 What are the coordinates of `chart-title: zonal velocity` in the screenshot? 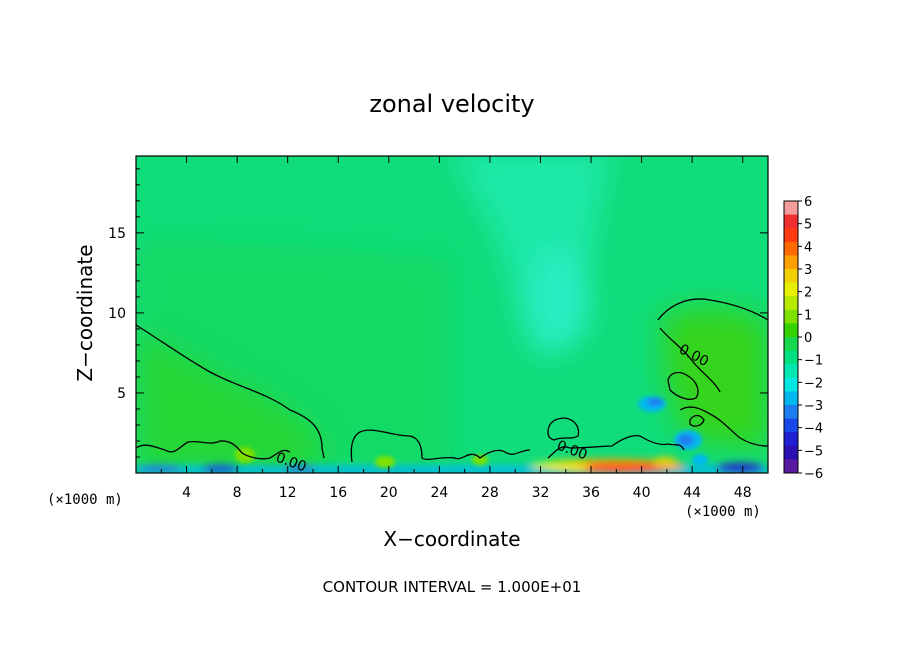 It's located at (451, 104).